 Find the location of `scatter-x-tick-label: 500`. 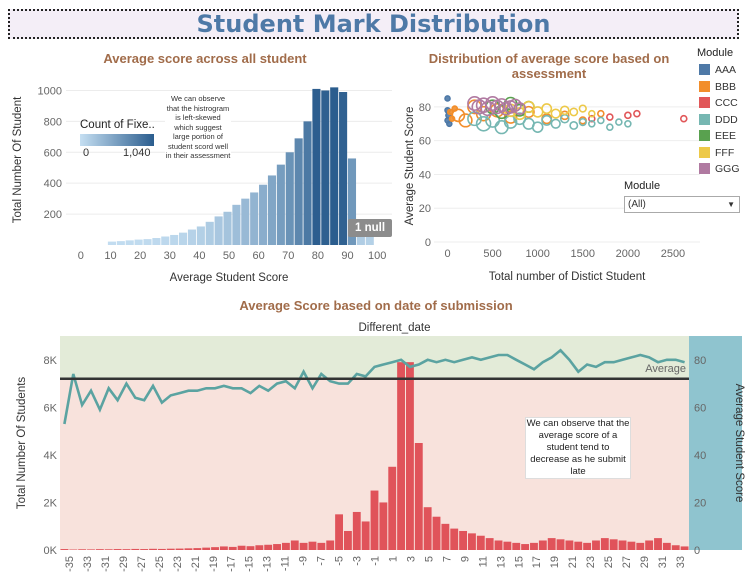

scatter-x-tick-label: 500 is located at coordinates (492, 254).